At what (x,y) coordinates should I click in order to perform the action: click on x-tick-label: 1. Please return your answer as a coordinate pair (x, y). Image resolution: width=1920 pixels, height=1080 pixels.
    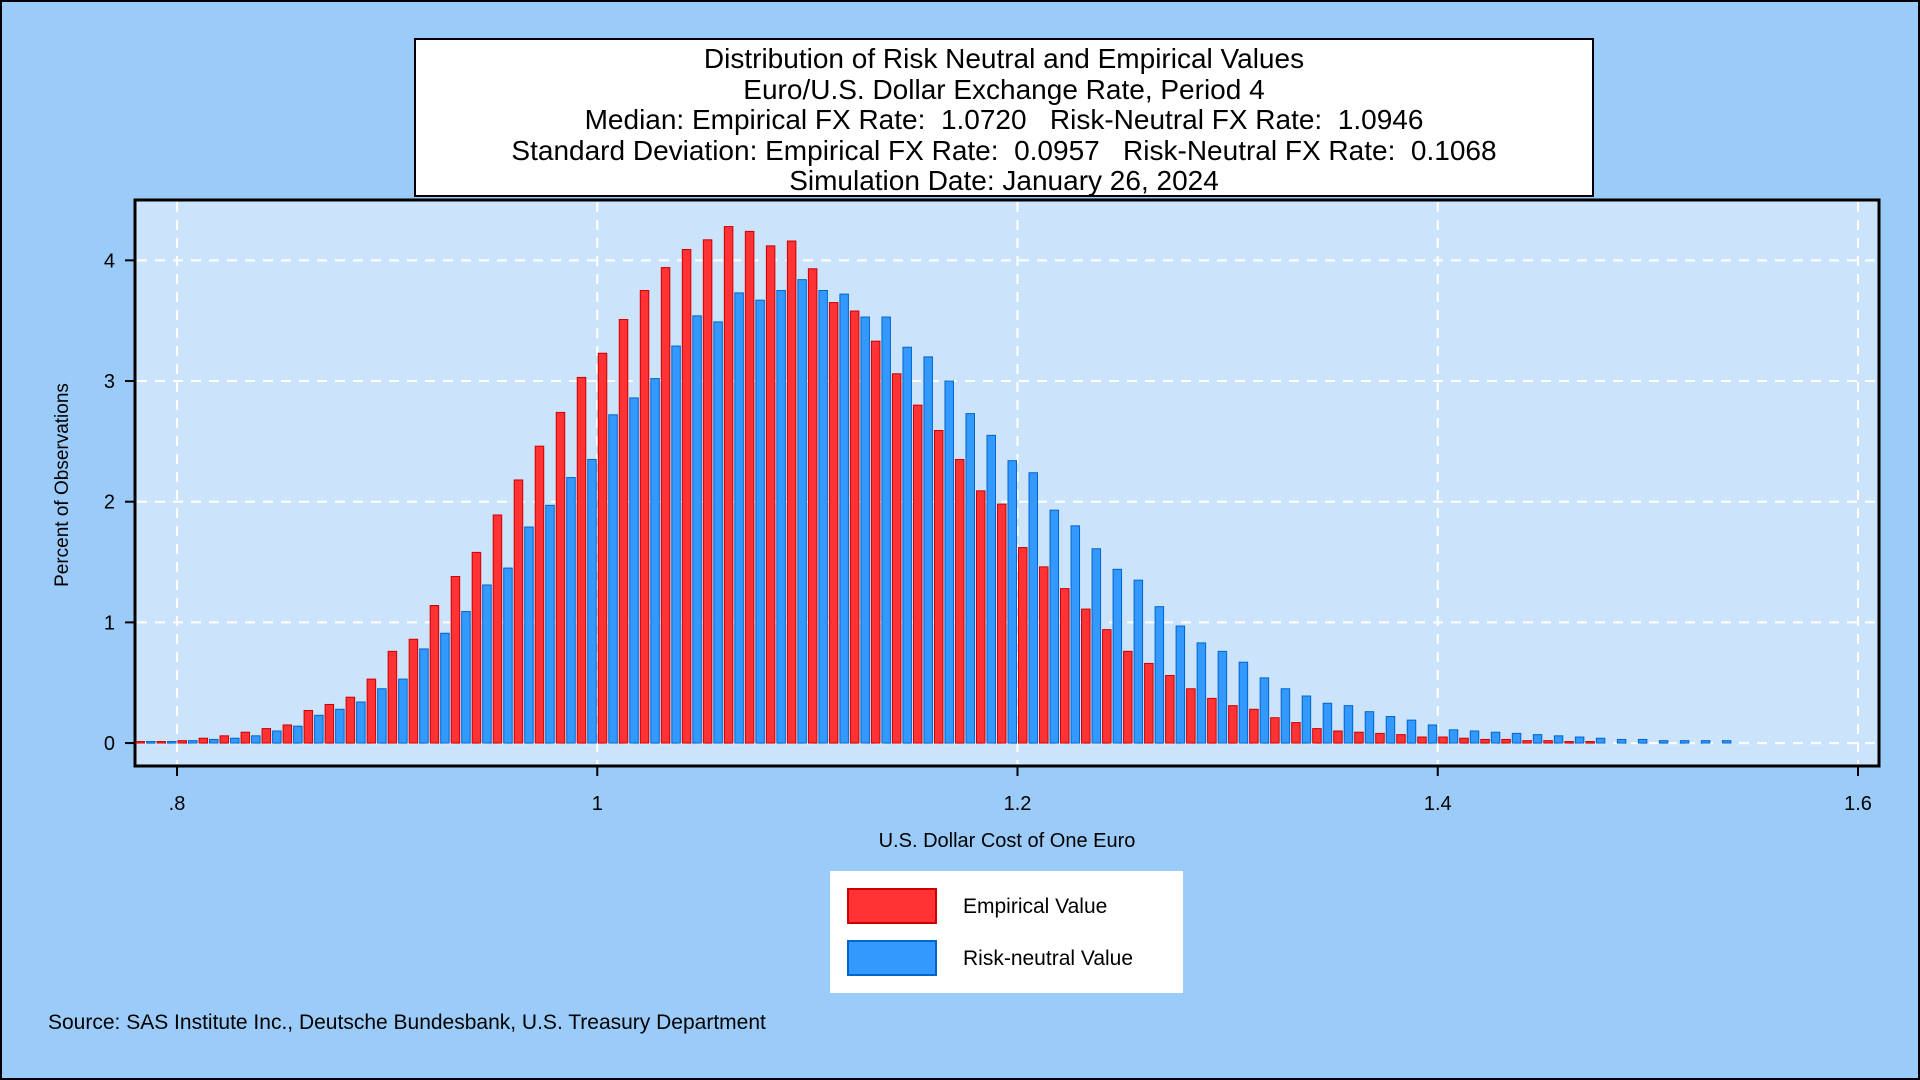
    Looking at the image, I should click on (597, 804).